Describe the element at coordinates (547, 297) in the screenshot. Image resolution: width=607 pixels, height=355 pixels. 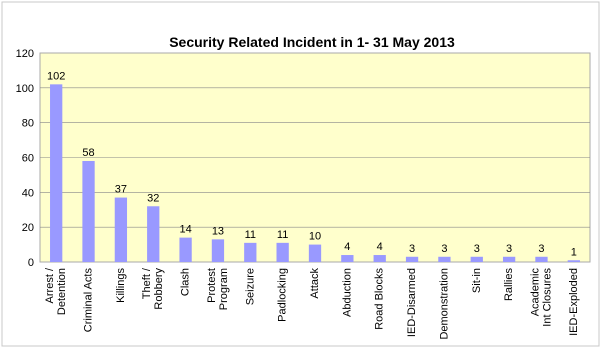
I see `x-tick-label-line: Int Closures` at that location.